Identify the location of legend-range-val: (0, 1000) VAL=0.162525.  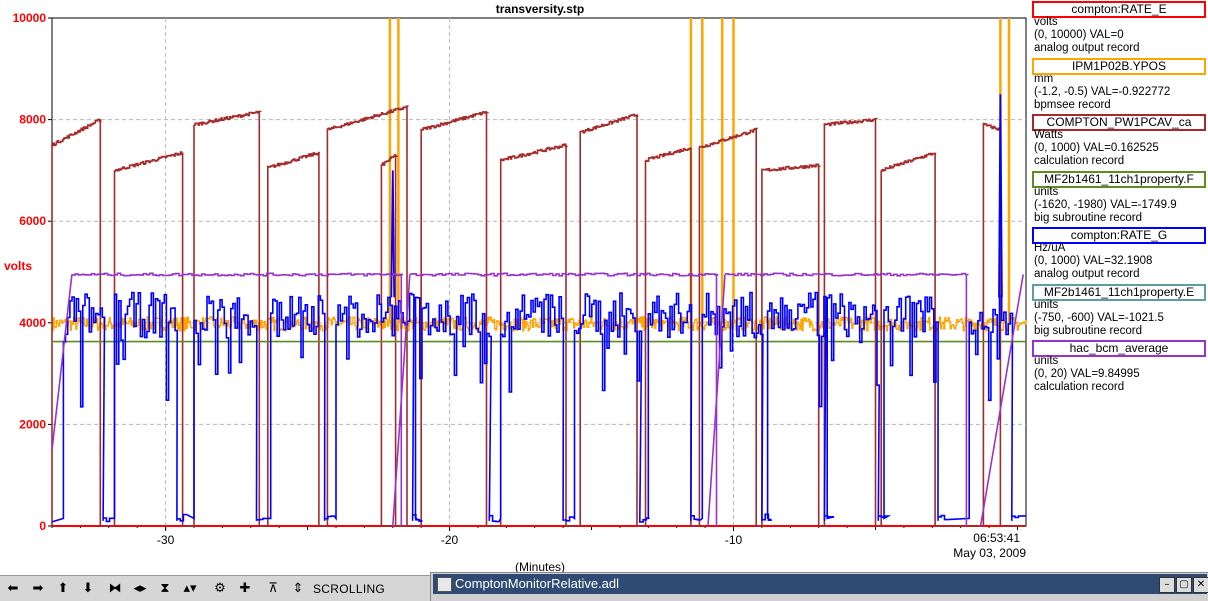
(1096, 148).